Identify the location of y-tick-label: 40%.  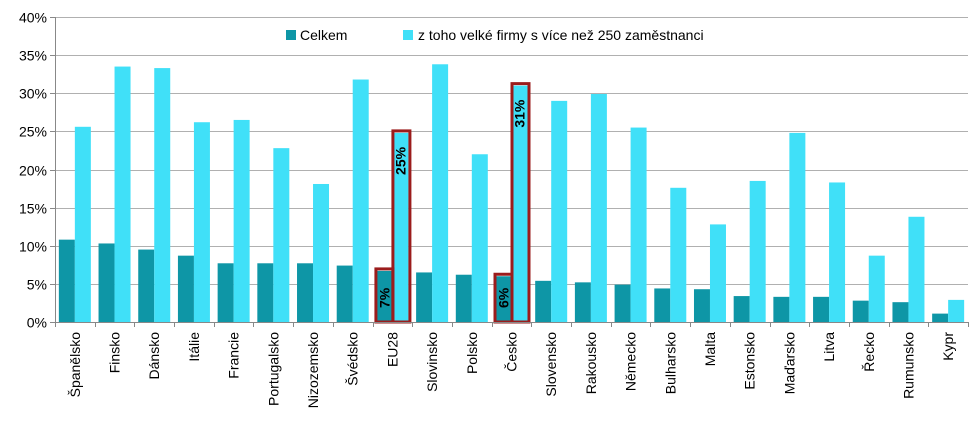
(33, 18).